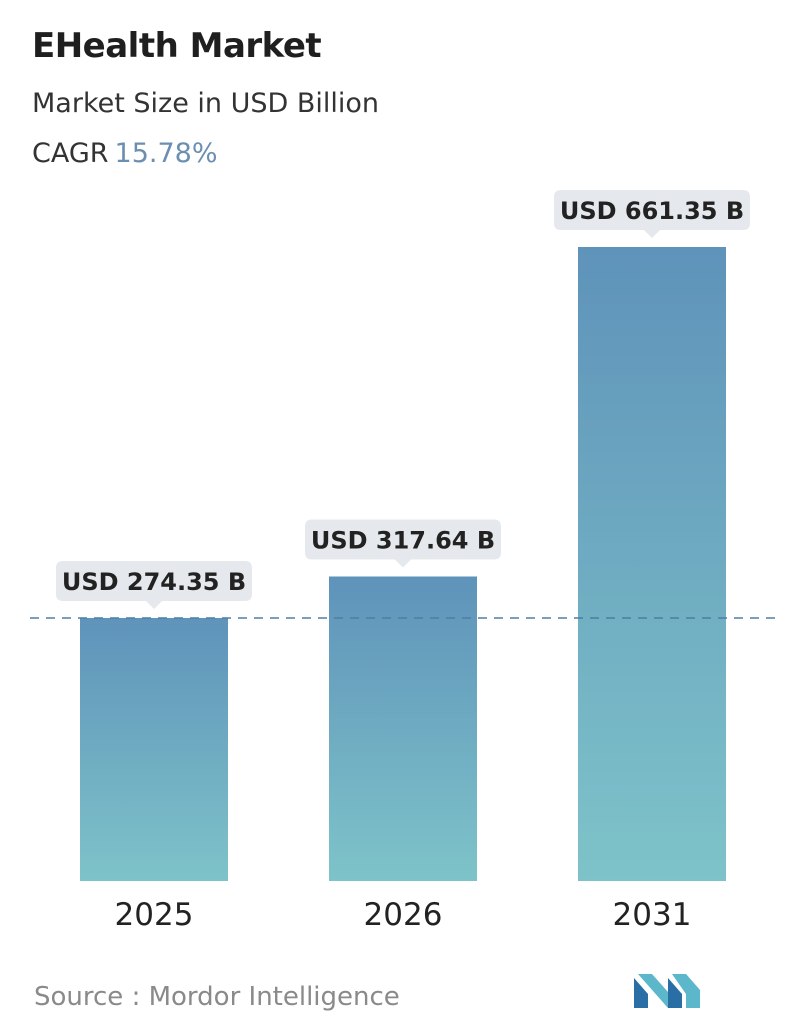 The height and width of the screenshot is (1034, 796). What do you see at coordinates (177, 46) in the screenshot?
I see `chart-title: EHealth Market` at bounding box center [177, 46].